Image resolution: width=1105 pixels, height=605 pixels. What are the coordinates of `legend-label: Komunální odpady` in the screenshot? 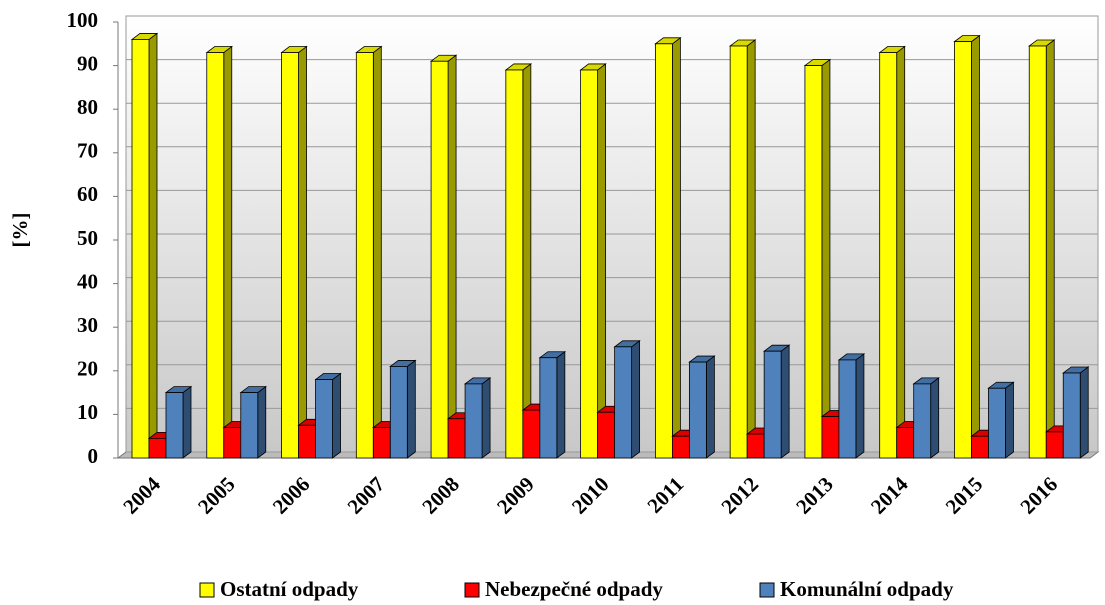 It's located at (867, 589).